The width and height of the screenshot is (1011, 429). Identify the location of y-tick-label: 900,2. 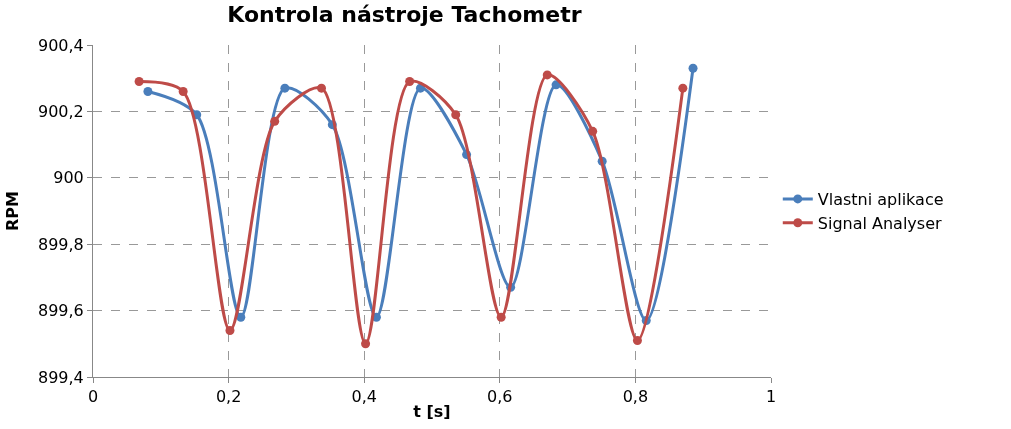
(60, 111).